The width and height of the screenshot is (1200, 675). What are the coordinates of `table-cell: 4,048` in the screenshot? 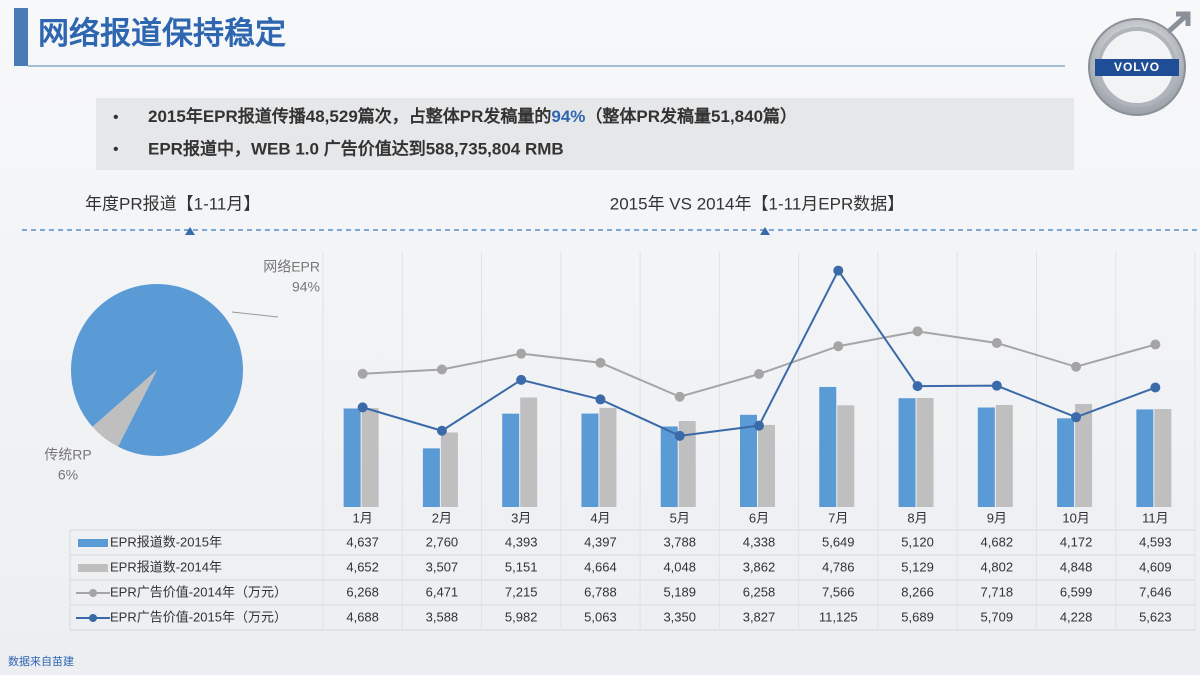 It's located at (679, 566).